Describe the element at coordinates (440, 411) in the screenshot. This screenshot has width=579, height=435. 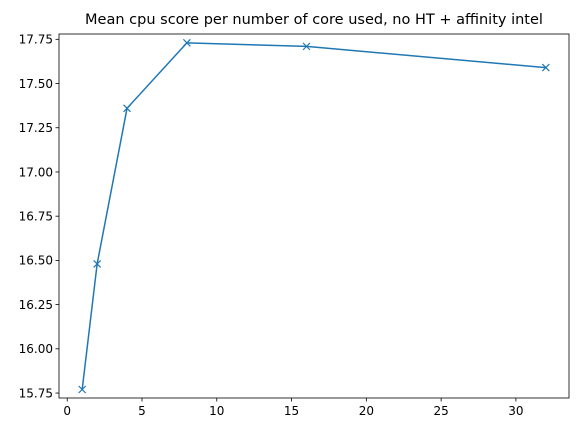
I see `x-tick-label: 25` at that location.